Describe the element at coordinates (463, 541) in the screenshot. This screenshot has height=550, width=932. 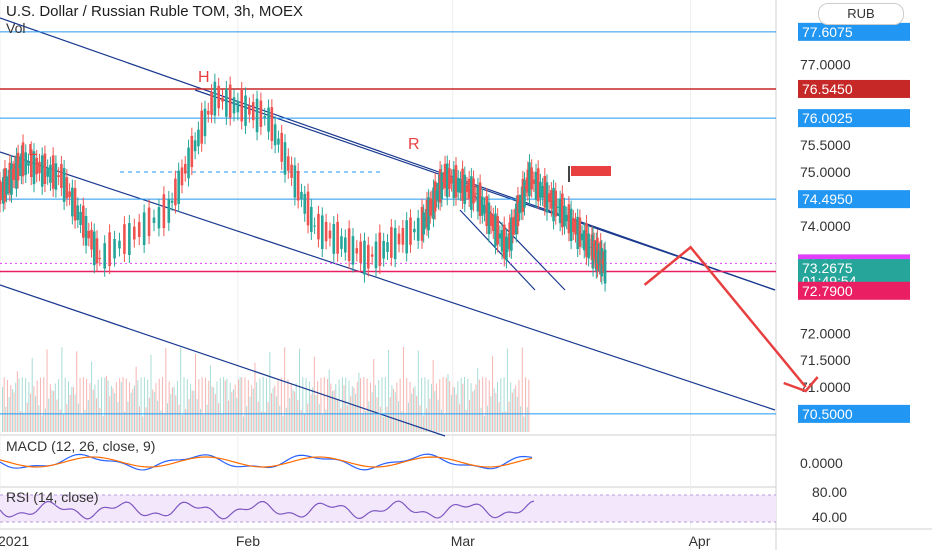
I see `x-tick-label: Mar` at that location.